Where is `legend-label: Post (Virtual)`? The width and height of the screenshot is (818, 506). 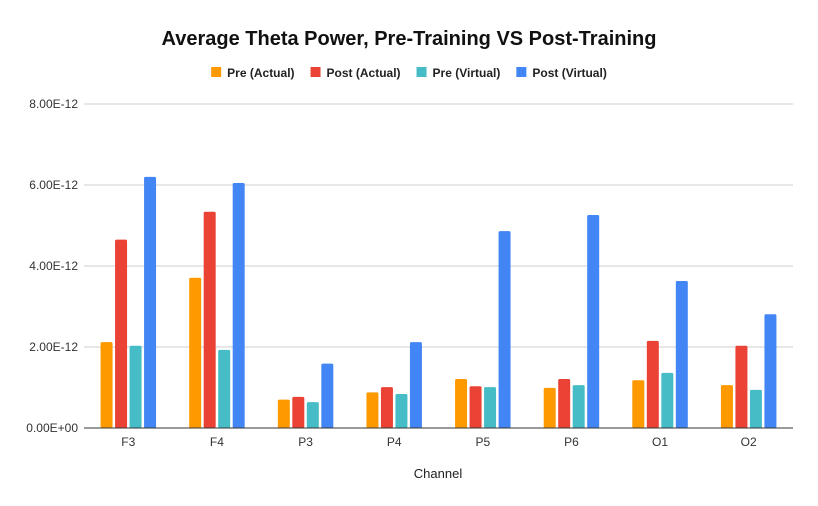 legend-label: Post (Virtual) is located at coordinates (569, 73).